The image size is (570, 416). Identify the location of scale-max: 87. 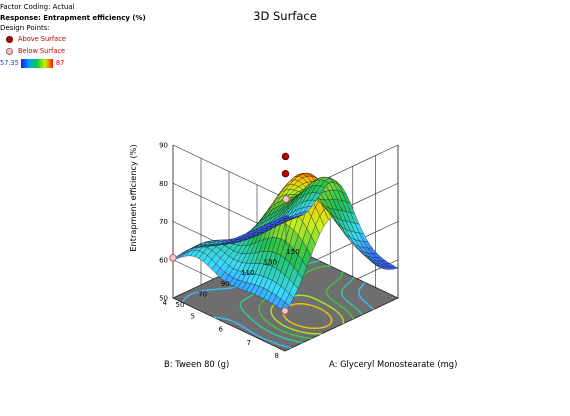
(60, 62).